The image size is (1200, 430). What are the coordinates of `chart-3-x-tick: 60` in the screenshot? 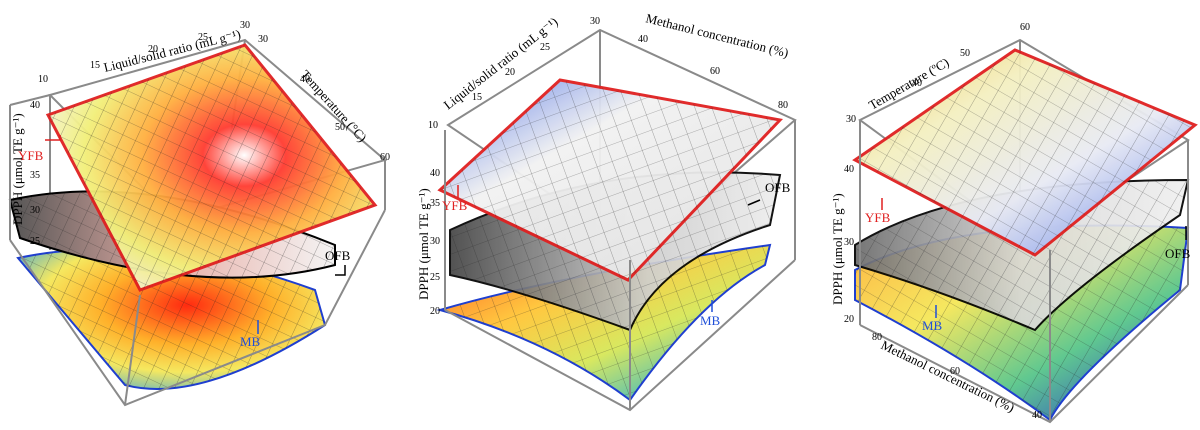 It's located at (1025, 27).